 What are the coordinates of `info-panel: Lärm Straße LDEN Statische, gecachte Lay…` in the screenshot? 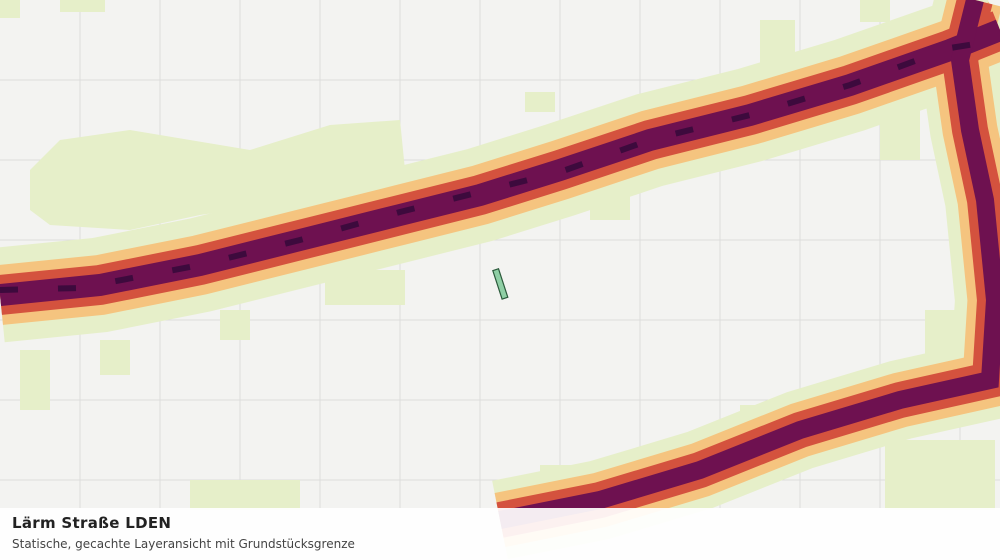 It's located at (500, 534).